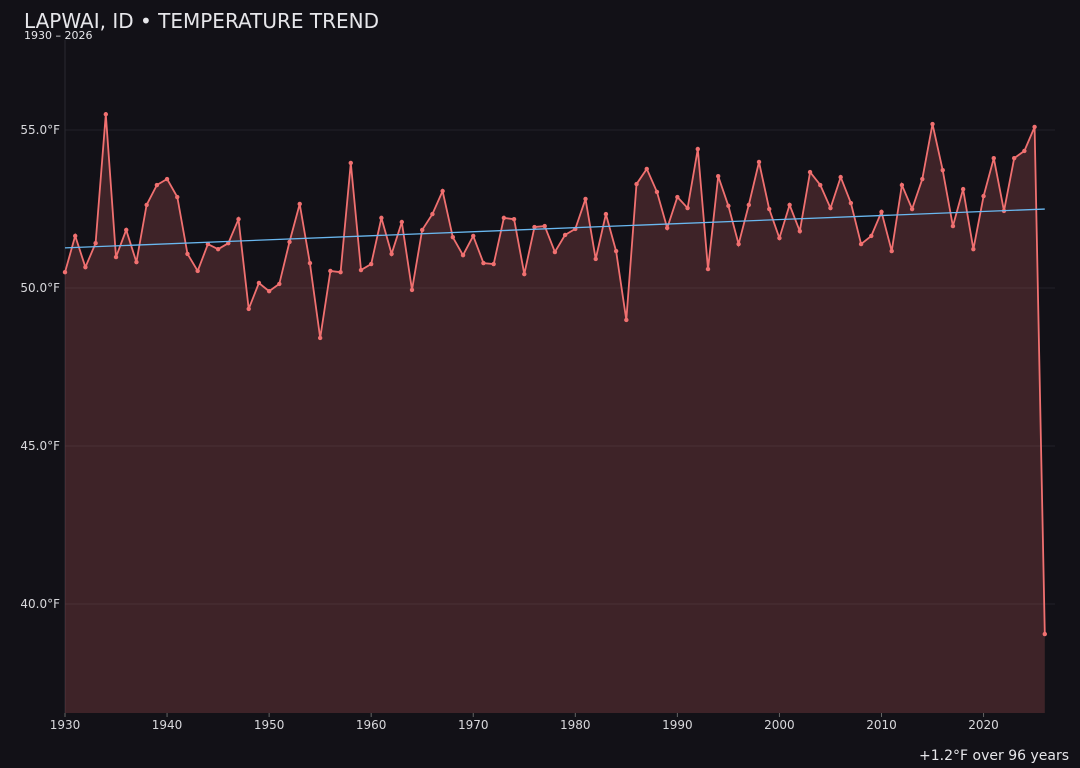 The image size is (1080, 768). Describe the element at coordinates (40, 288) in the screenshot. I see `y-tick-label: 50.0°F` at that location.